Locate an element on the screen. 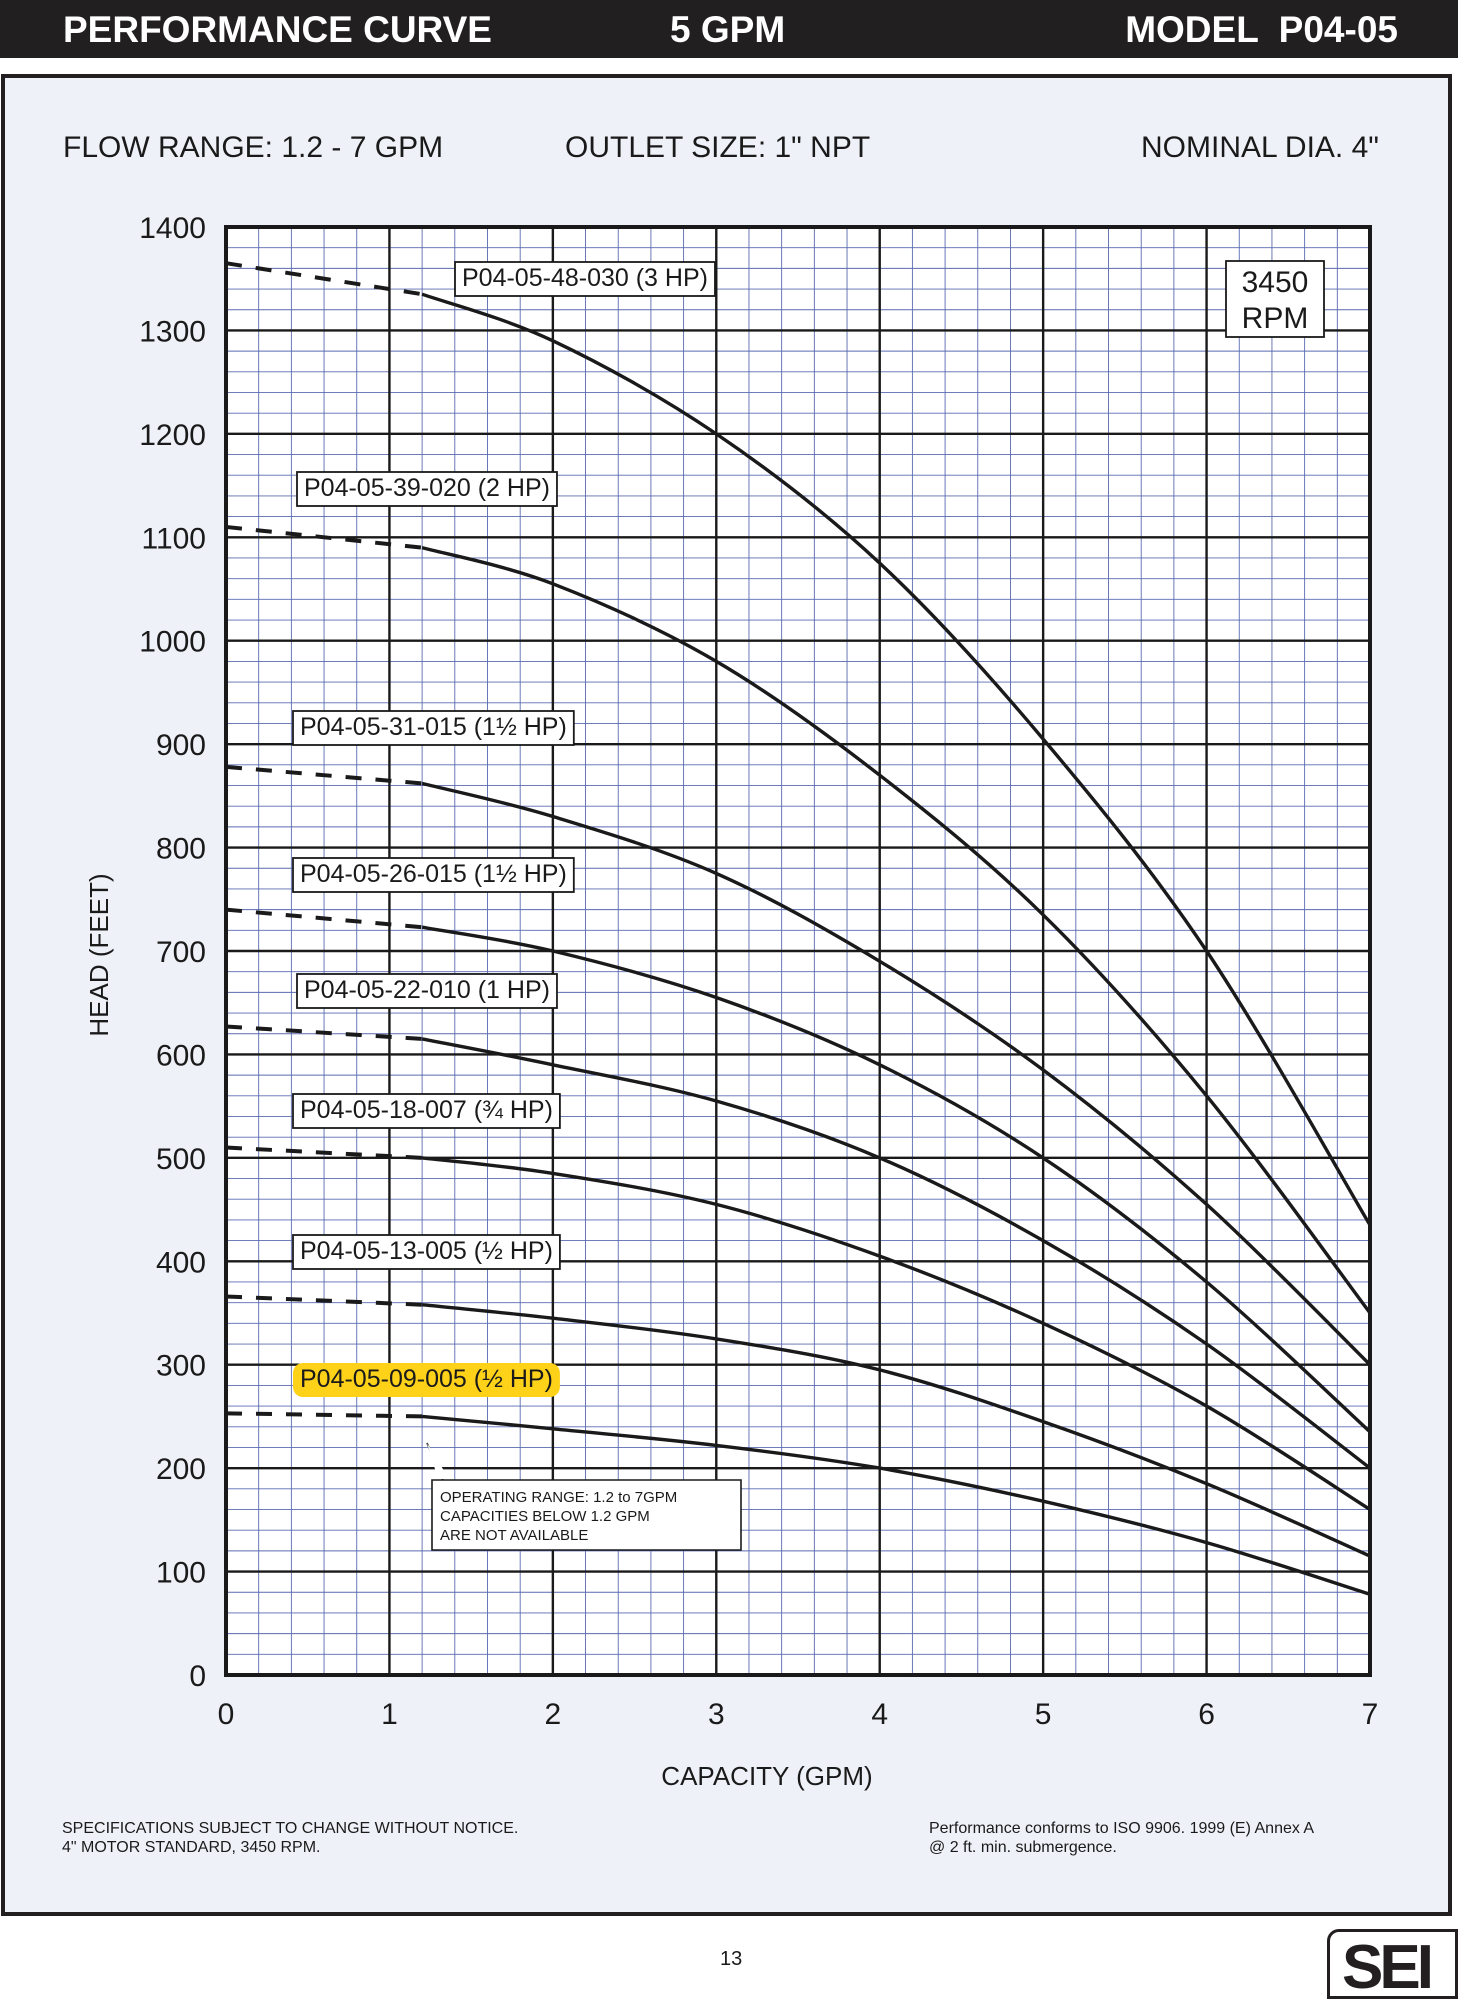 This screenshot has height=2003, width=1458. rpm-unit: RPM is located at coordinates (1275, 318).